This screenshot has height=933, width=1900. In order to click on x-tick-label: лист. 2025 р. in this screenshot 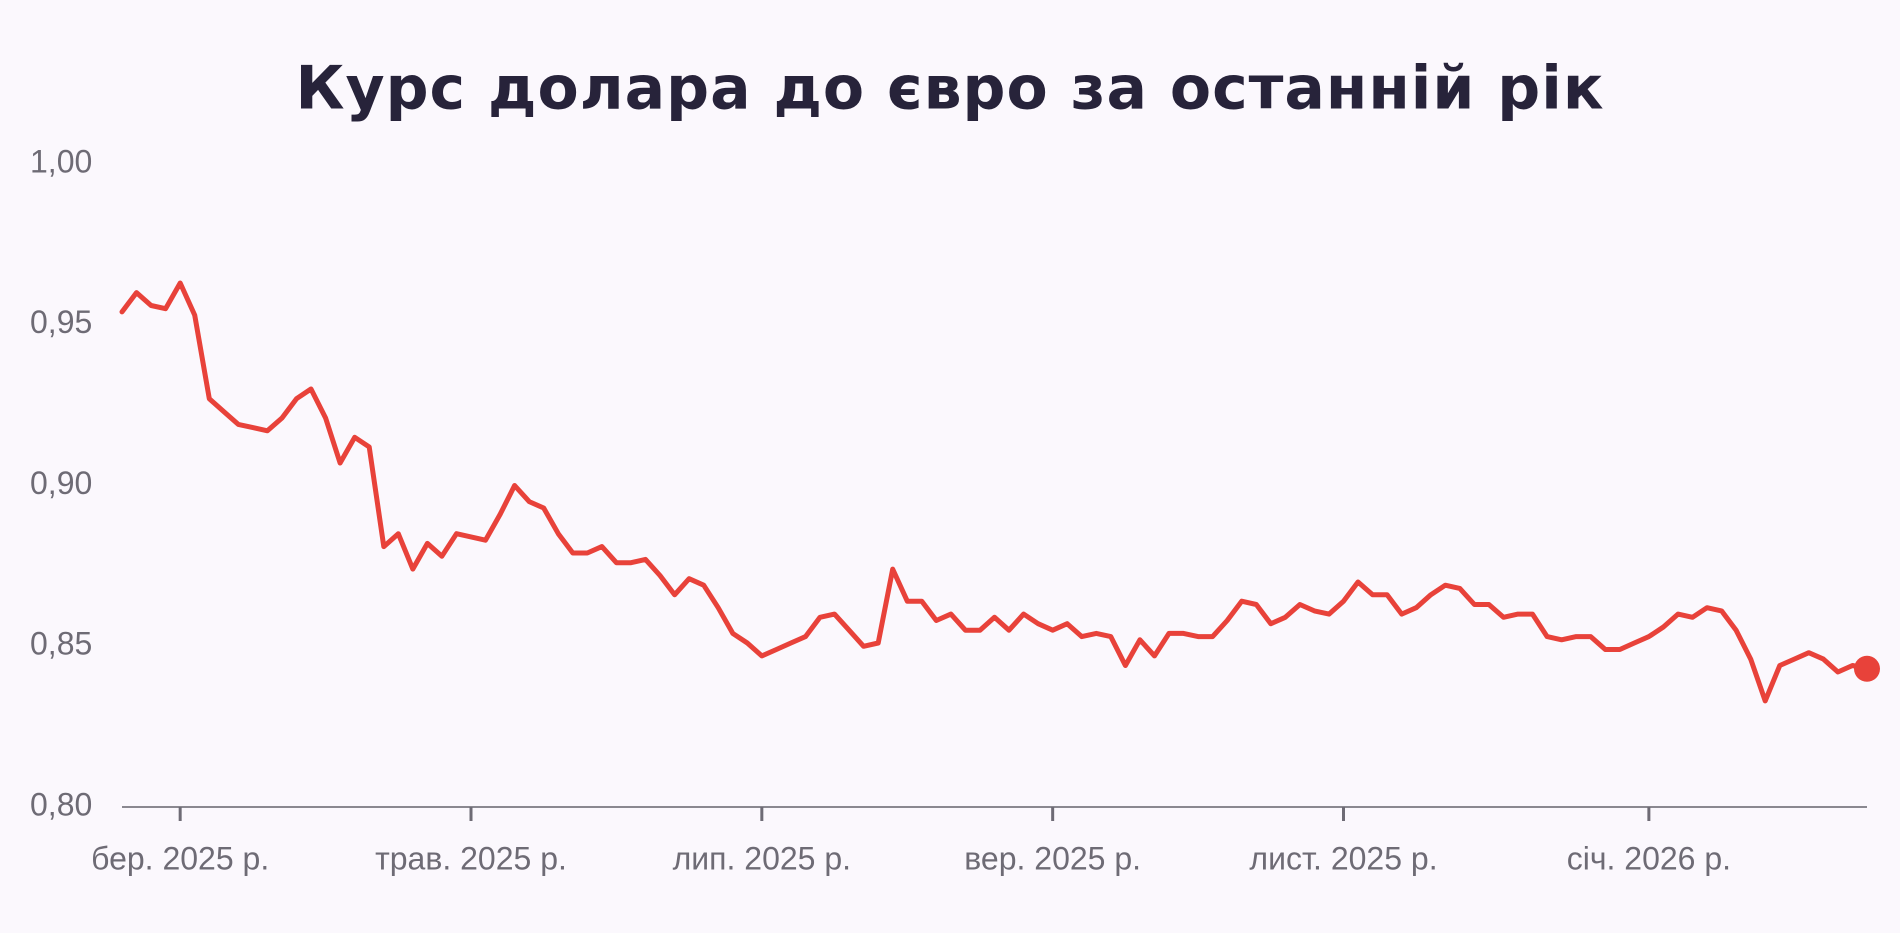, I will do `click(1343, 858)`.